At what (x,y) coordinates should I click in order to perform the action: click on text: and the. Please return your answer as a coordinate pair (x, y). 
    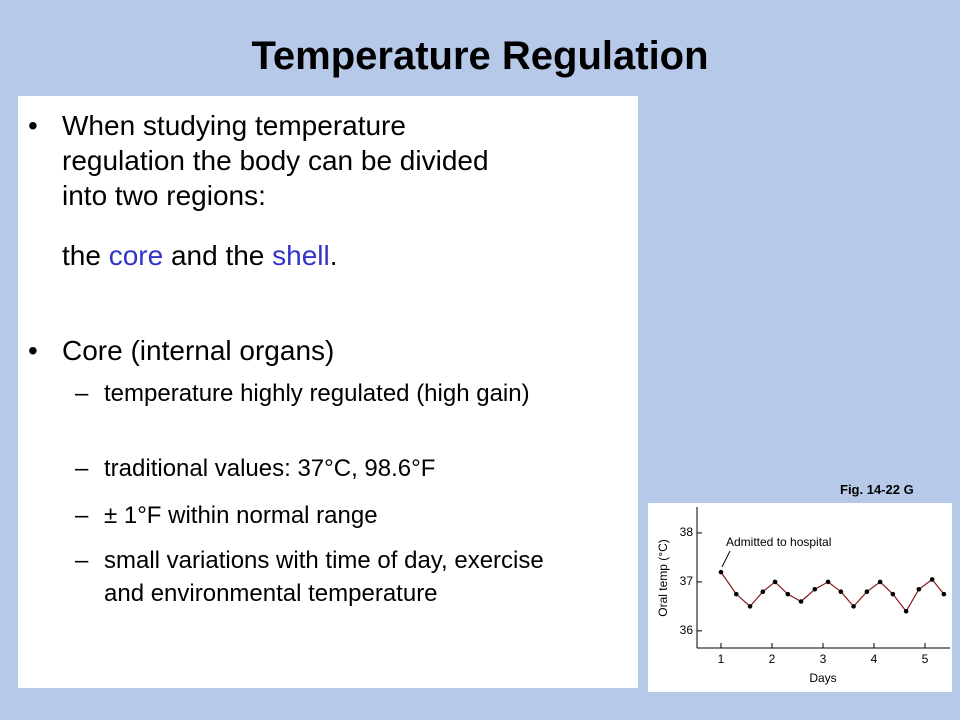
    Looking at the image, I should click on (218, 255).